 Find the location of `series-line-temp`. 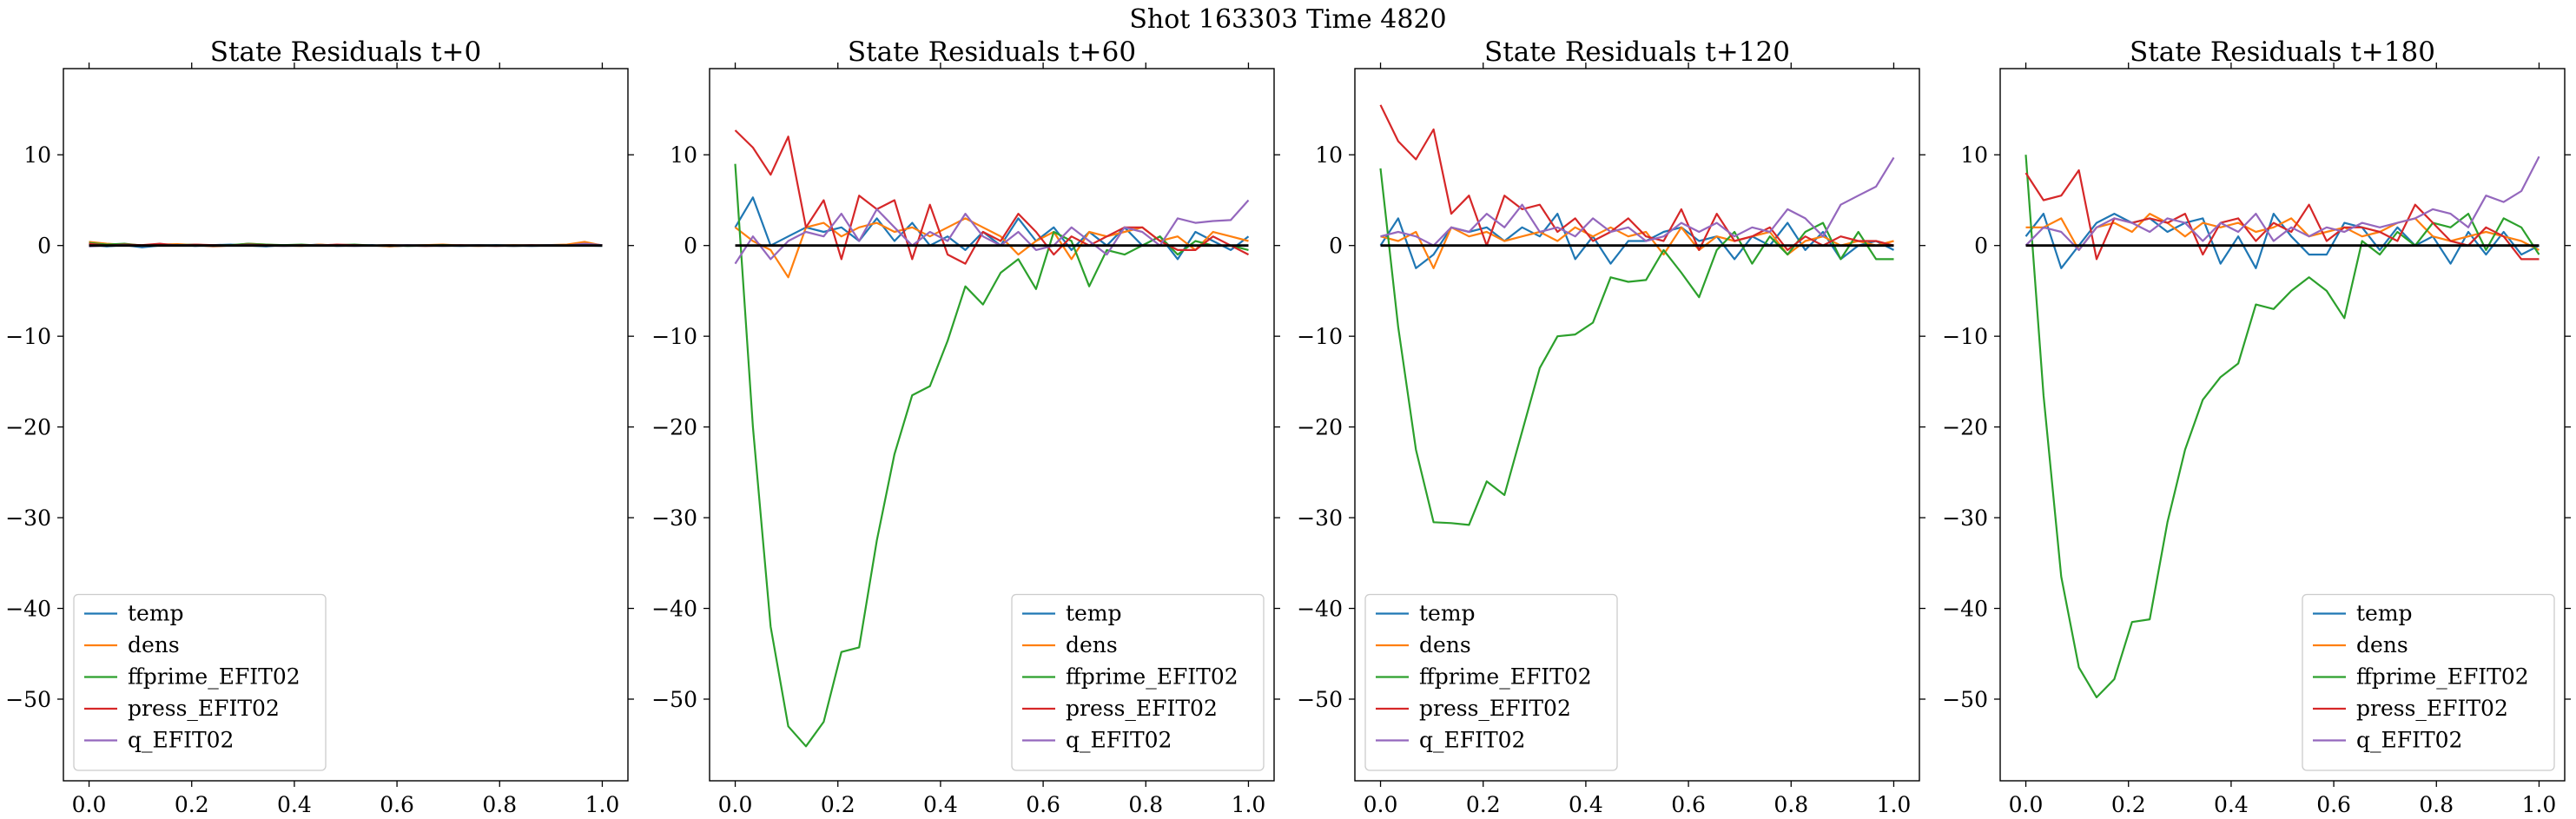

series-line-temp is located at coordinates (2282, 241).